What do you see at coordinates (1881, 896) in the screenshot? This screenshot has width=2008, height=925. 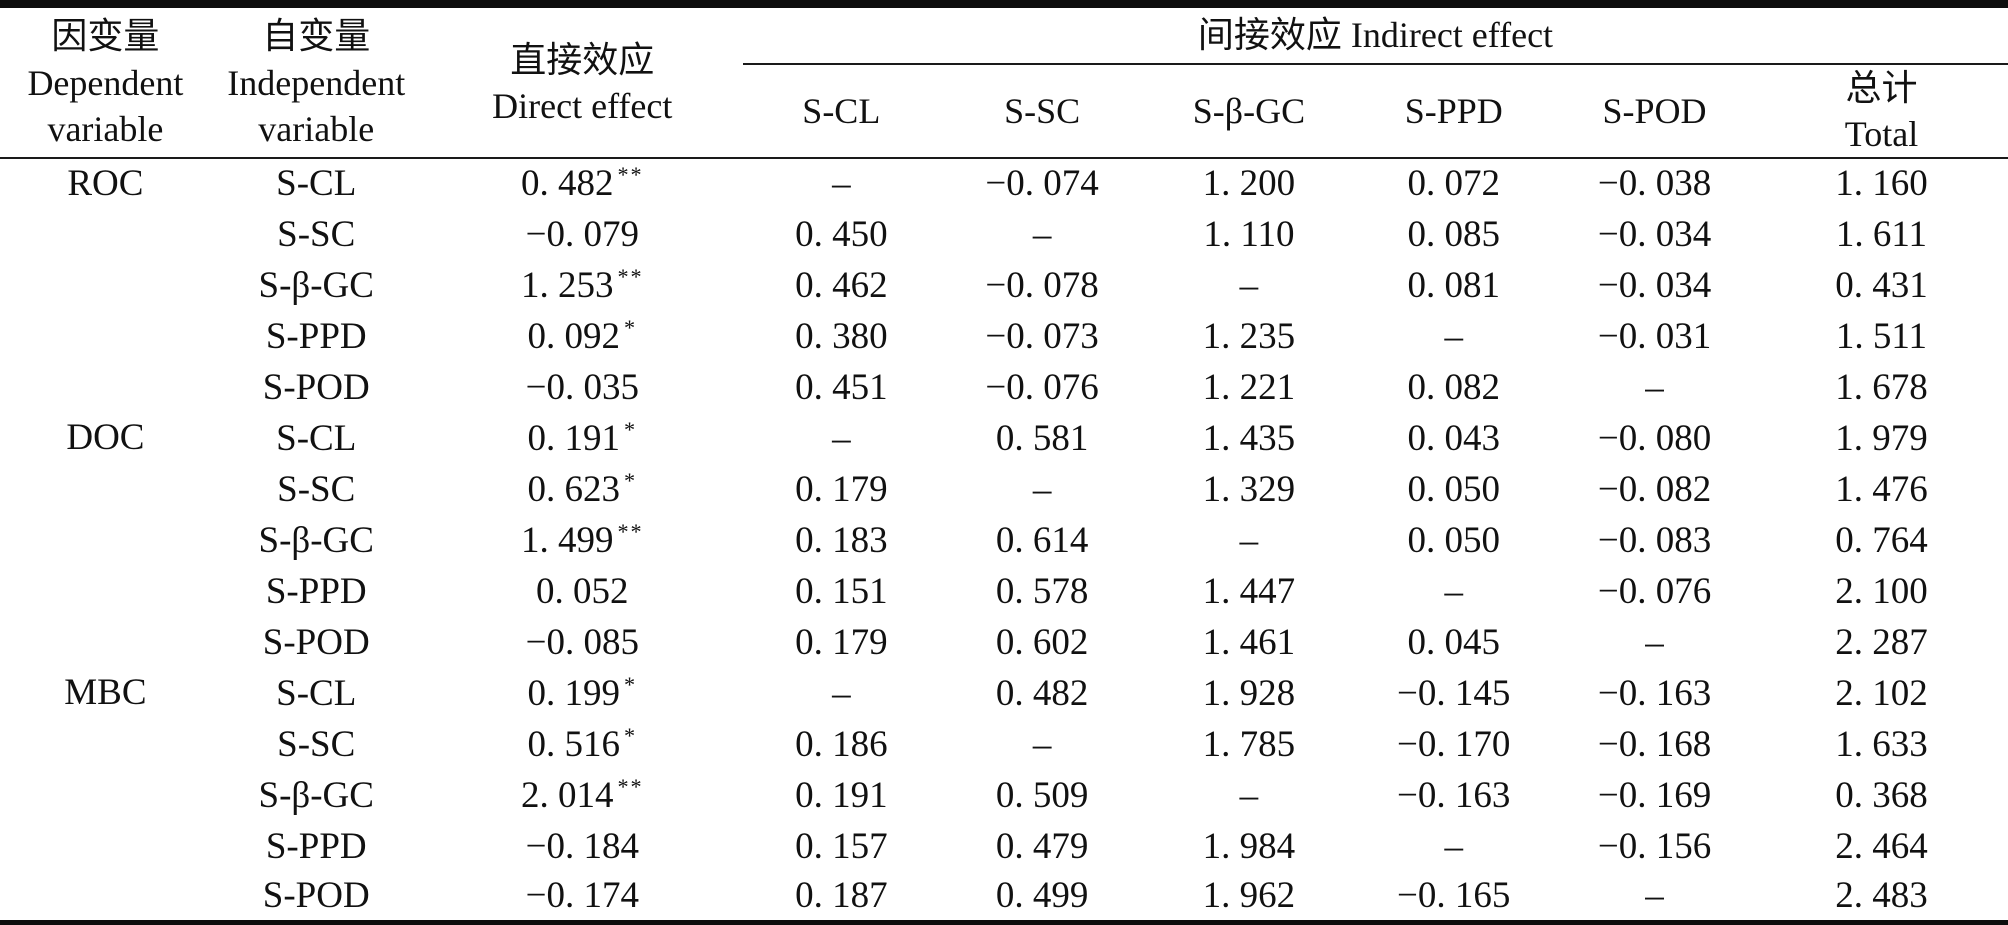 I see `total-cell: 2. 483` at bounding box center [1881, 896].